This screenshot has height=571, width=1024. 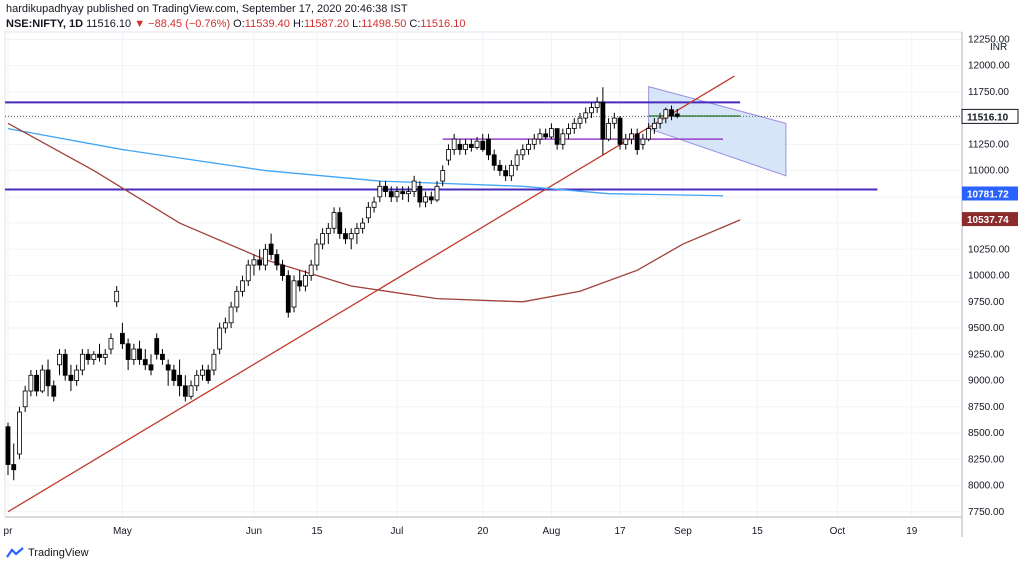 What do you see at coordinates (989, 276) in the screenshot?
I see `y-tick-label: 10000.00` at bounding box center [989, 276].